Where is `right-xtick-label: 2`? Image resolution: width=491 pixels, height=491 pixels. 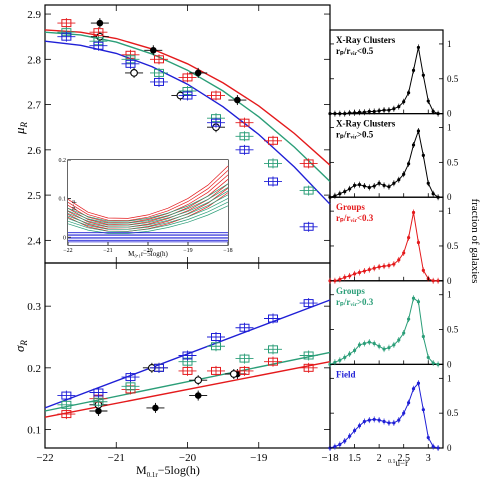
right-xtick-label: 2 is located at coordinates (379, 458).